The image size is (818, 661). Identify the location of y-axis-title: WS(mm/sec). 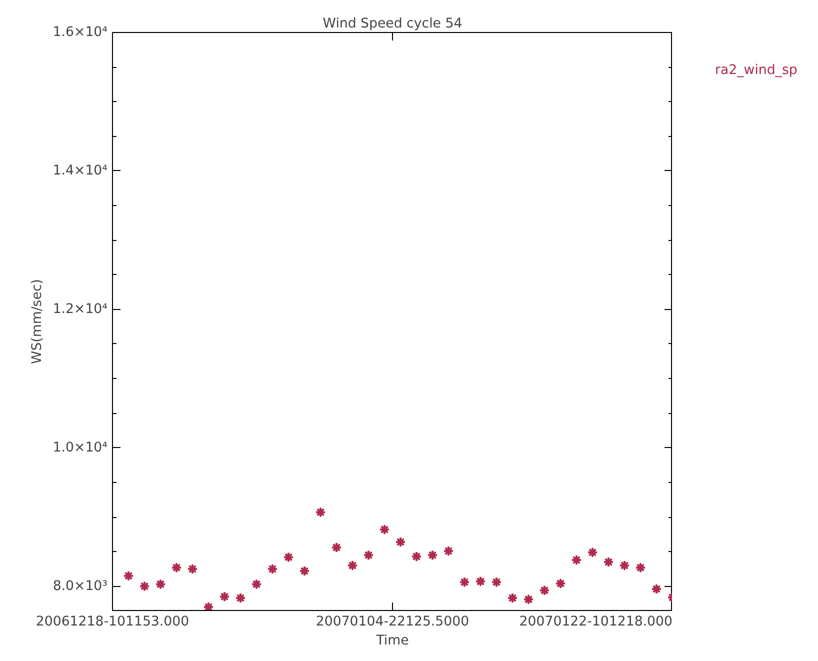
(37, 321).